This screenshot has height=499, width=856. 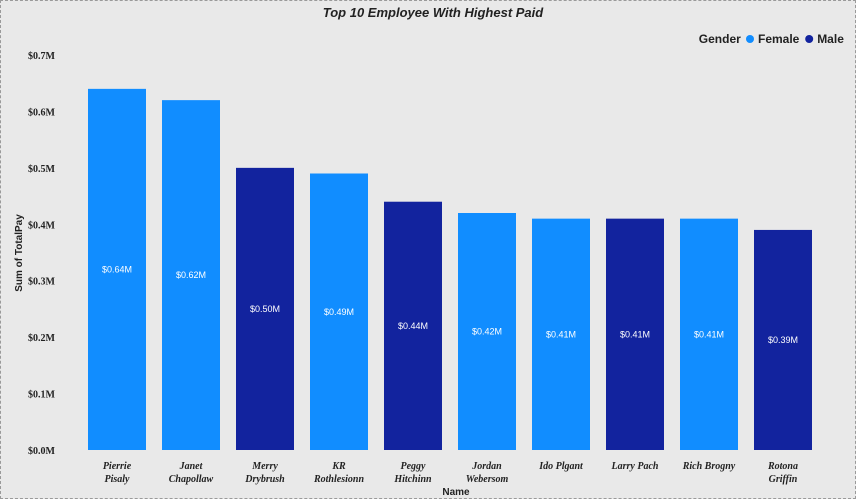 I want to click on bar-value-label: $0.42M, so click(x=487, y=332).